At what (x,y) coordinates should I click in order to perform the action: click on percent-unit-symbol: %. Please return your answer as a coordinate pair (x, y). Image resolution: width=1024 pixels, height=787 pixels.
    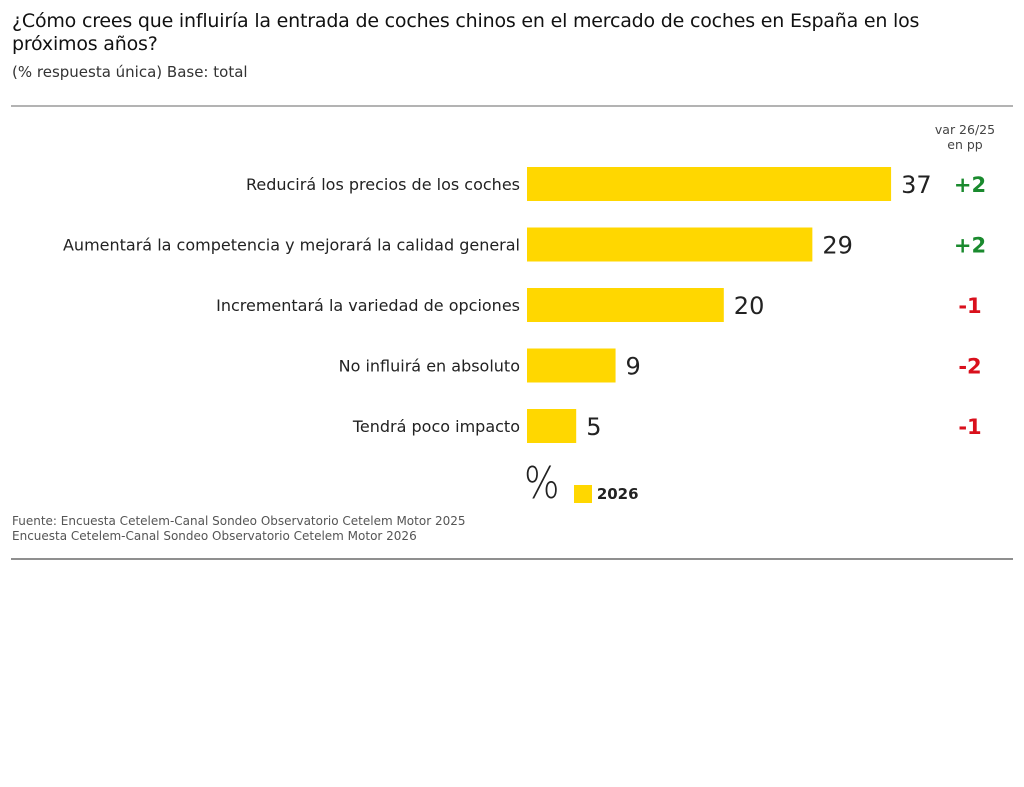
    Looking at the image, I should click on (542, 483).